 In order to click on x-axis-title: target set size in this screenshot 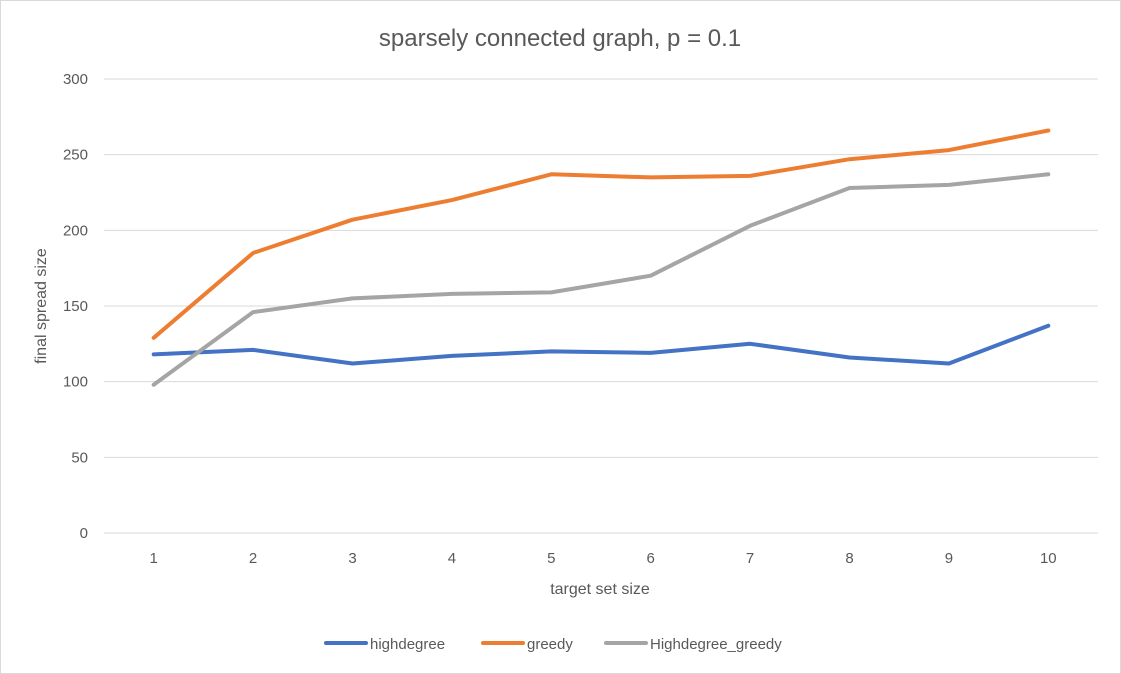, I will do `click(600, 589)`.